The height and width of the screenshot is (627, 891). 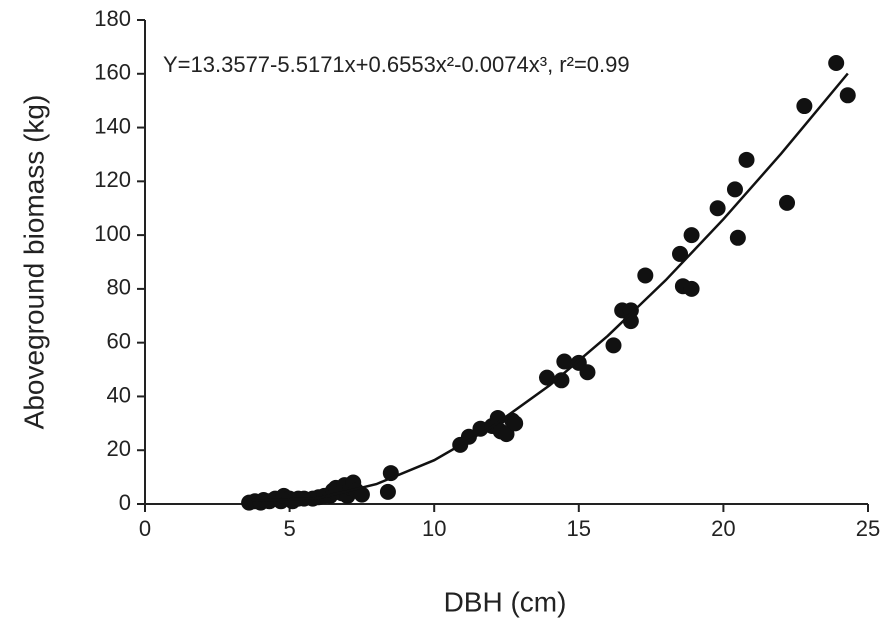 I want to click on x-tick-label: 15, so click(x=579, y=528).